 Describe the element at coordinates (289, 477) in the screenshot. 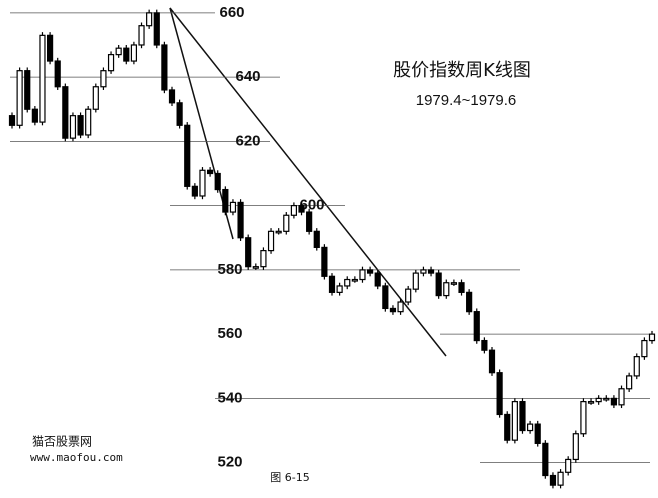

I see `caption: 图 6-15` at that location.